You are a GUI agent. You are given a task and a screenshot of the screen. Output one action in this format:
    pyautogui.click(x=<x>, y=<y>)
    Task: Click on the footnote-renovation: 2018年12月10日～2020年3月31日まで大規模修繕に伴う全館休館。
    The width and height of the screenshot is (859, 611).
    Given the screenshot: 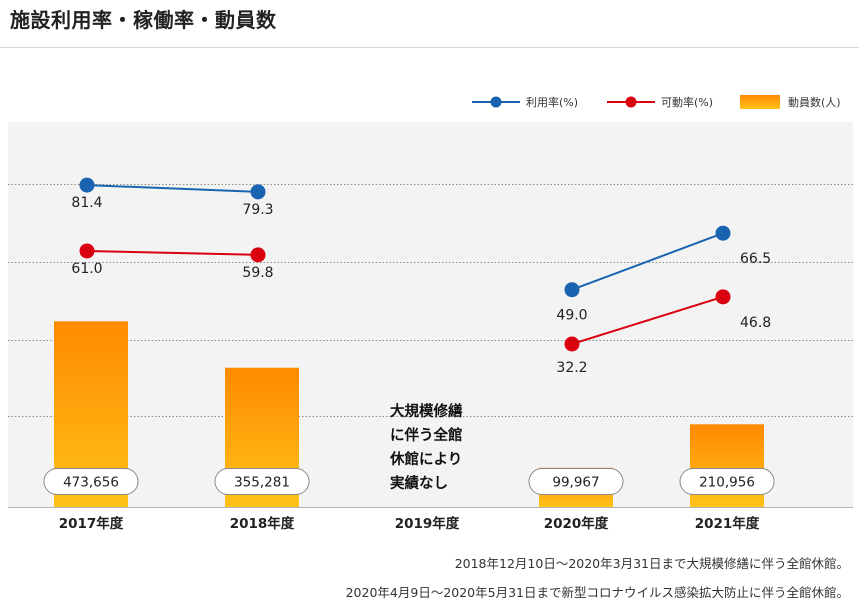 What is the action you would take?
    pyautogui.click(x=651, y=563)
    